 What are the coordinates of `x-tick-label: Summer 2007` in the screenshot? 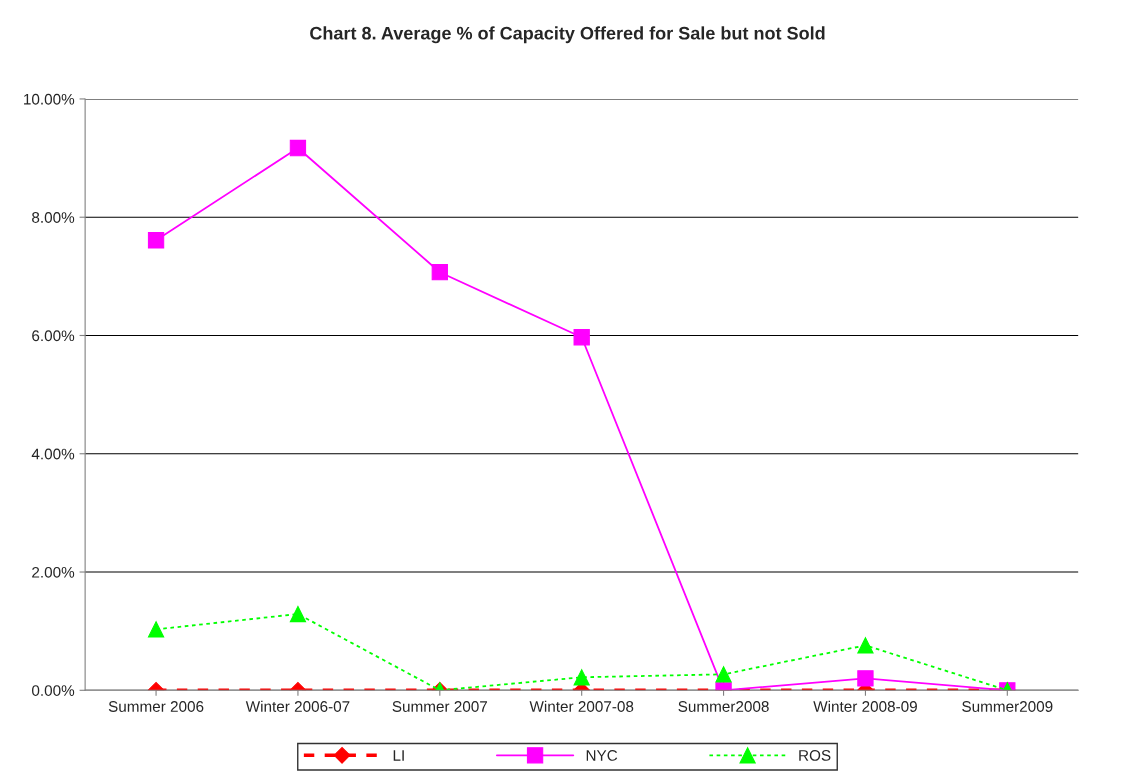 It's located at (440, 706).